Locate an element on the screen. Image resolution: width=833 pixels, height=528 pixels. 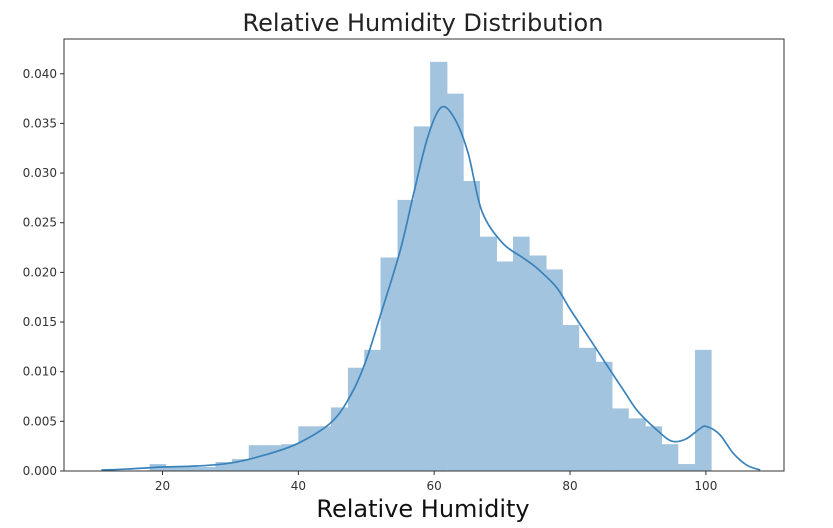
y-tick-label: 0.035 is located at coordinates (40, 123).